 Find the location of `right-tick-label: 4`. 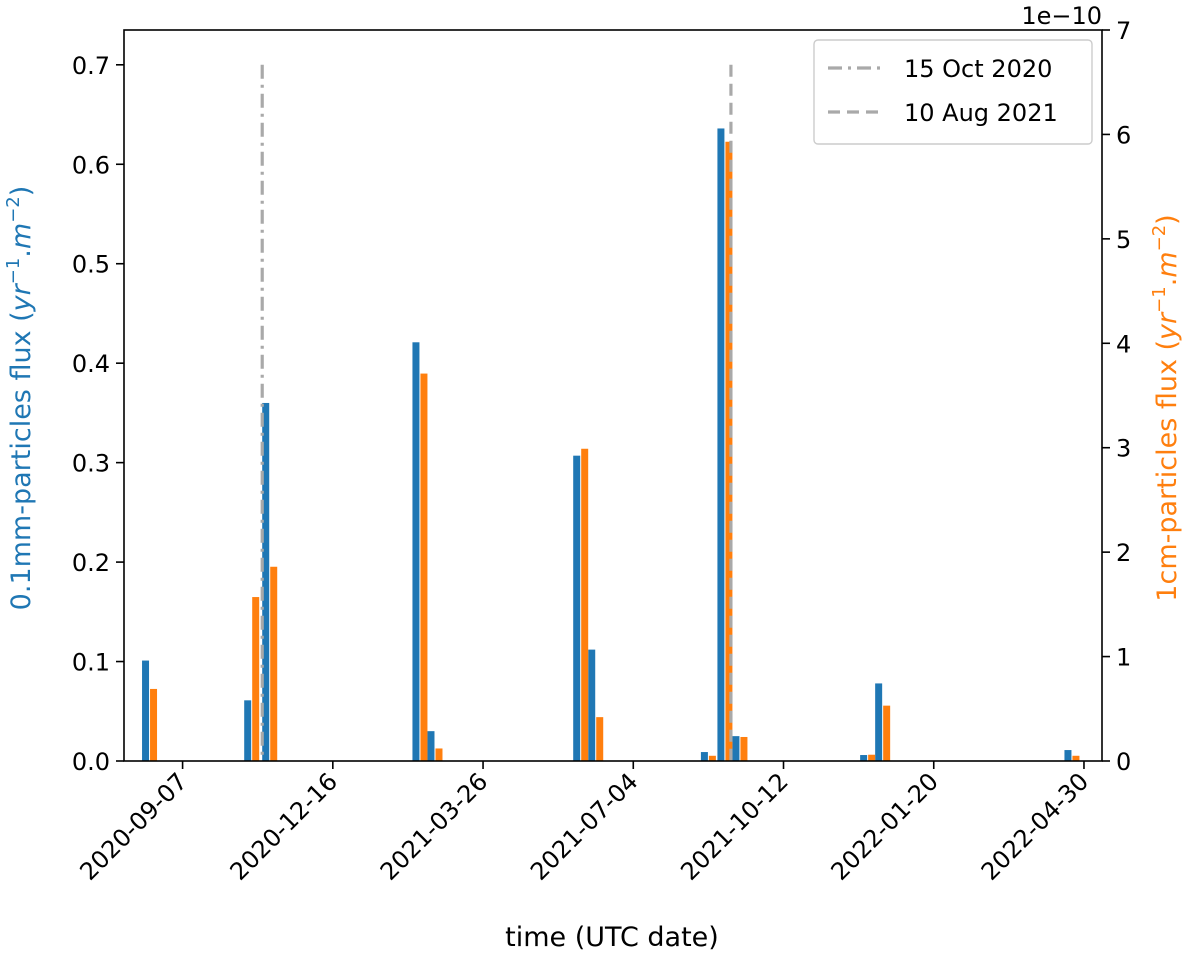

right-tick-label: 4 is located at coordinates (1123, 344).